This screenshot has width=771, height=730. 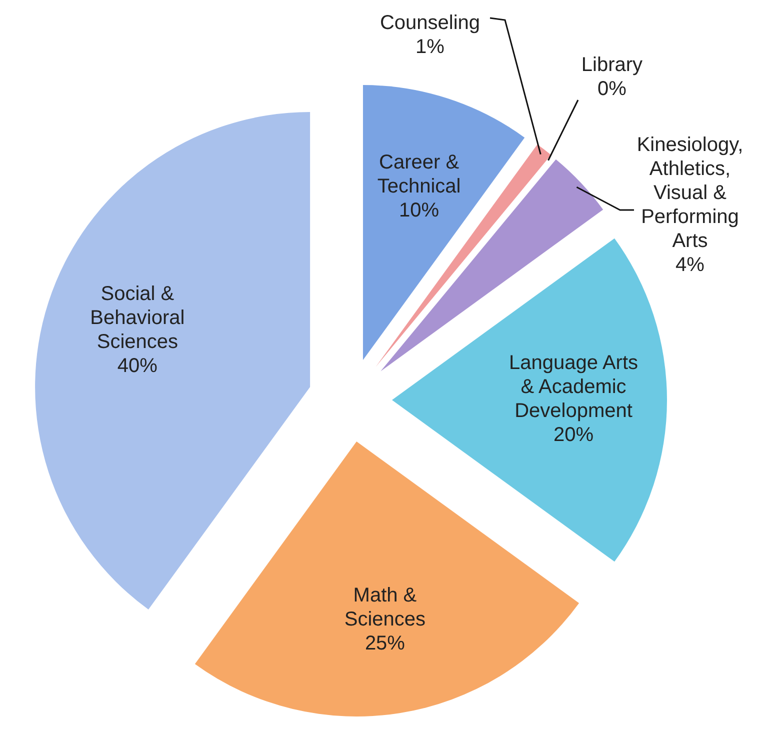 What do you see at coordinates (385, 644) in the screenshot?
I see `data-label: 25%` at bounding box center [385, 644].